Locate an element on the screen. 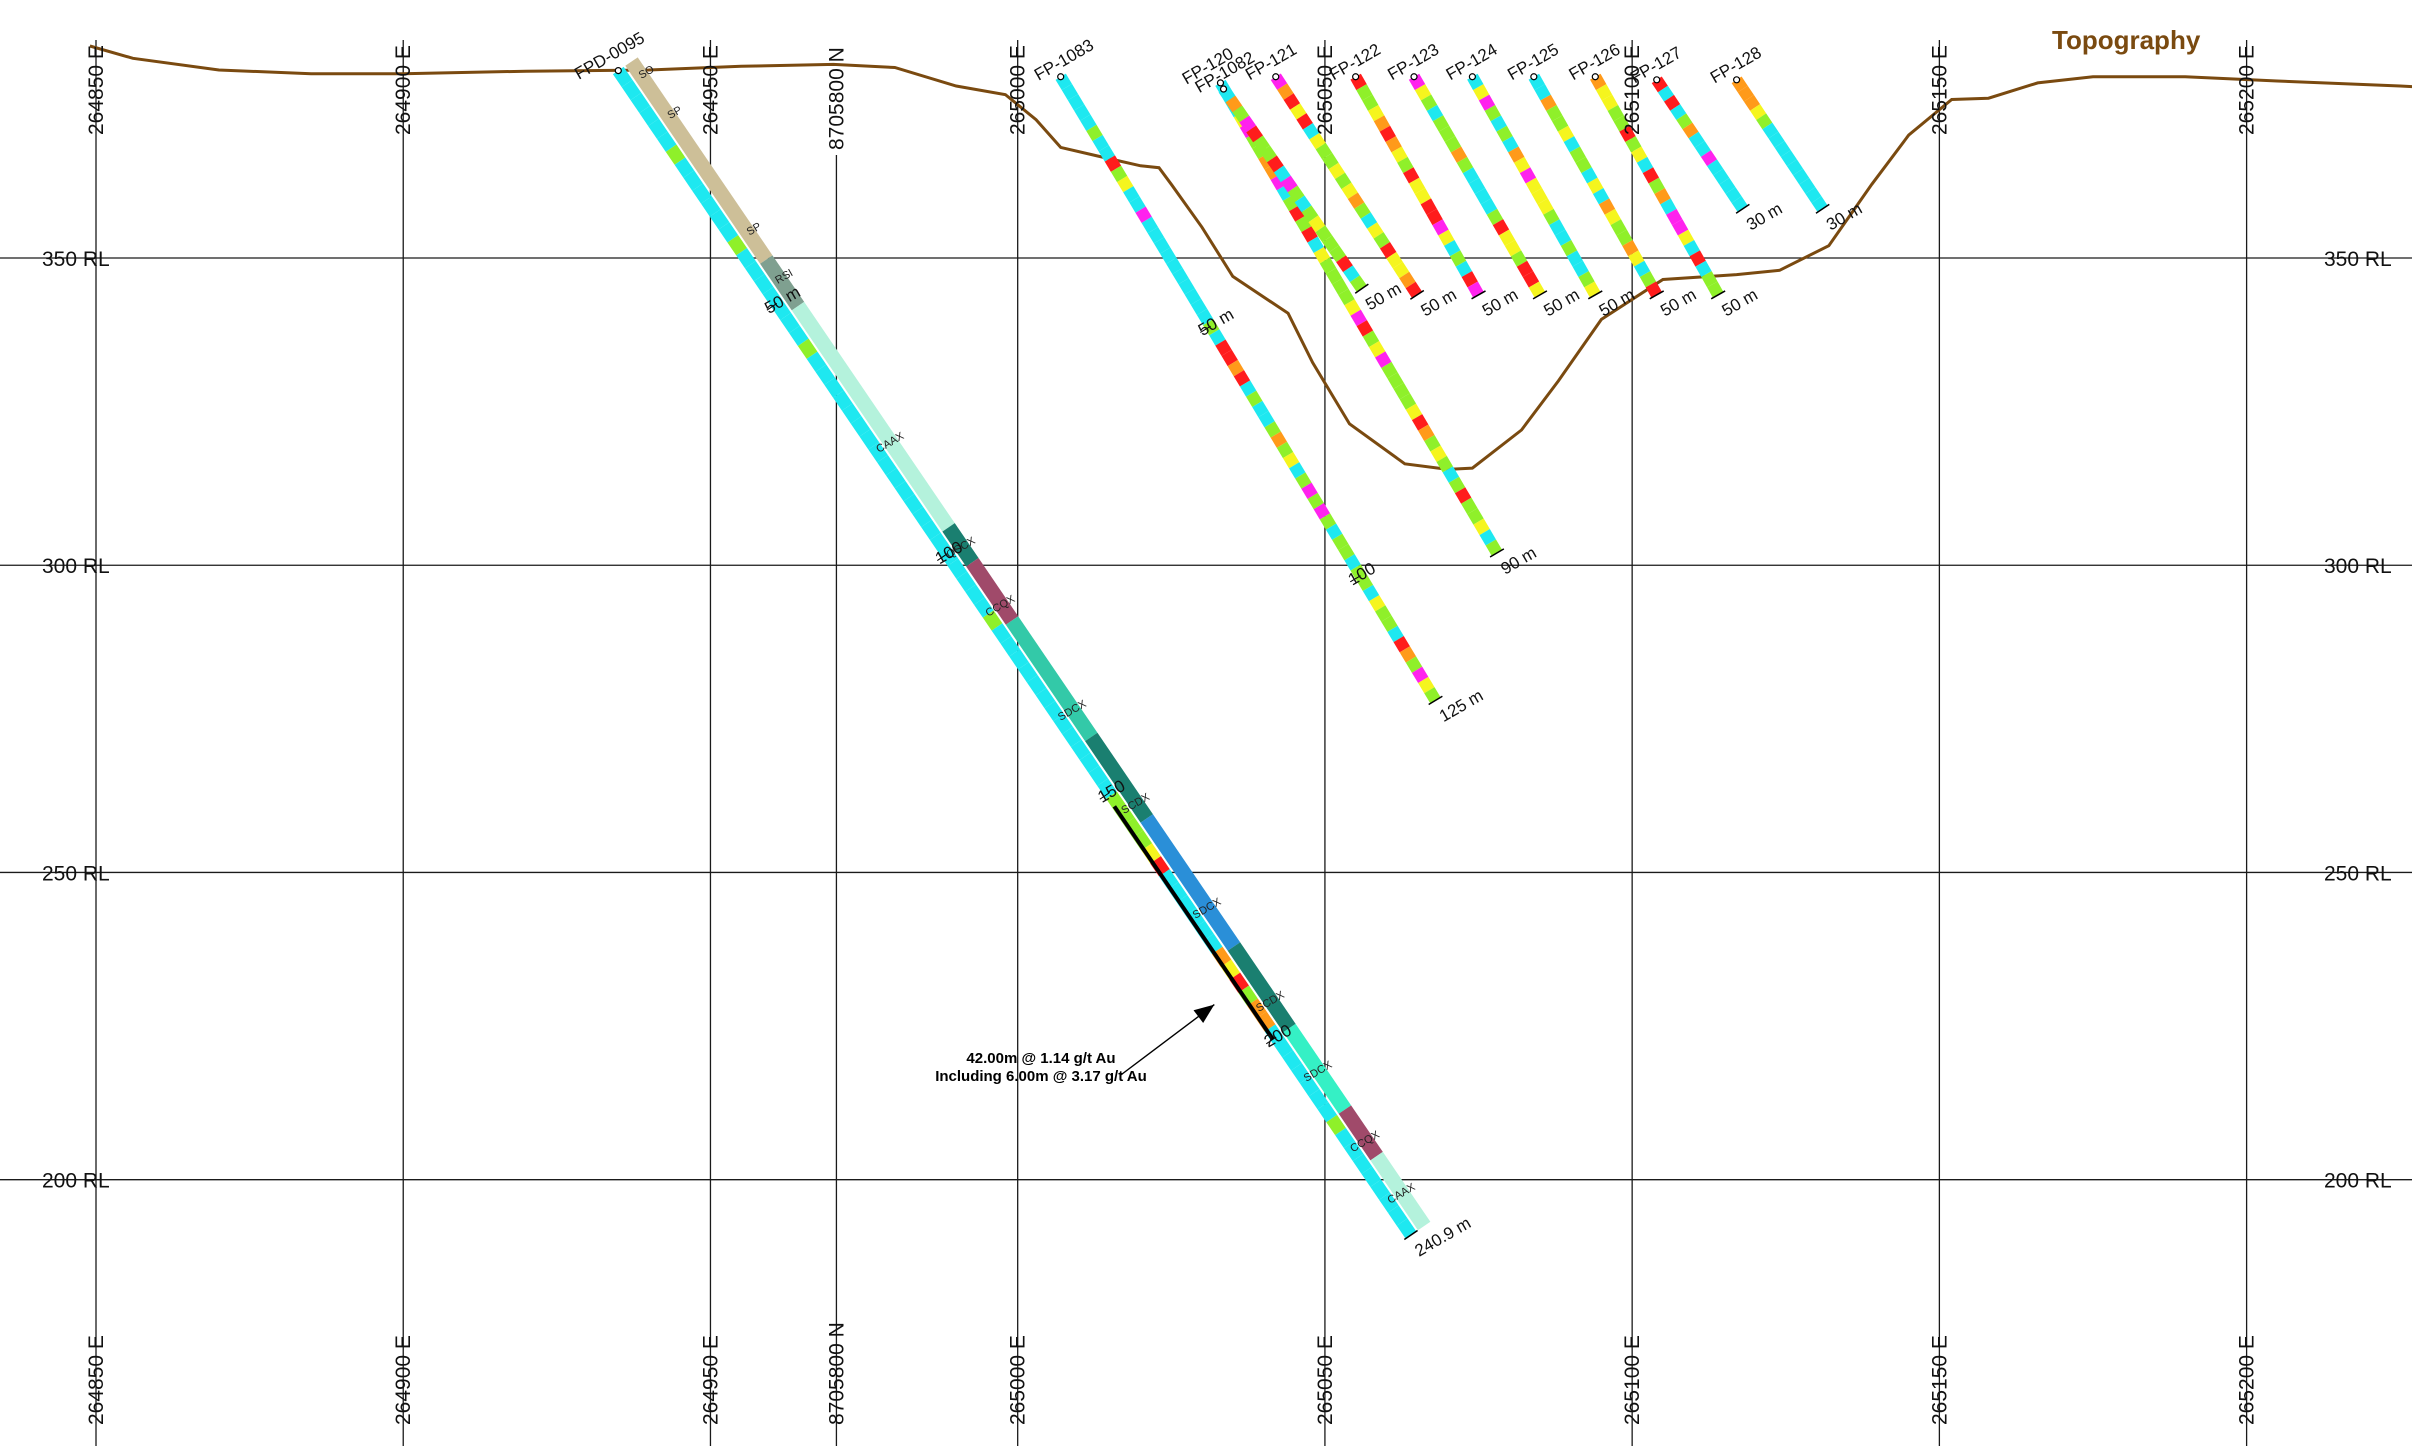 This screenshot has height=1451, width=2412. easting-tick-label-top: 264850 E is located at coordinates (96, 90).